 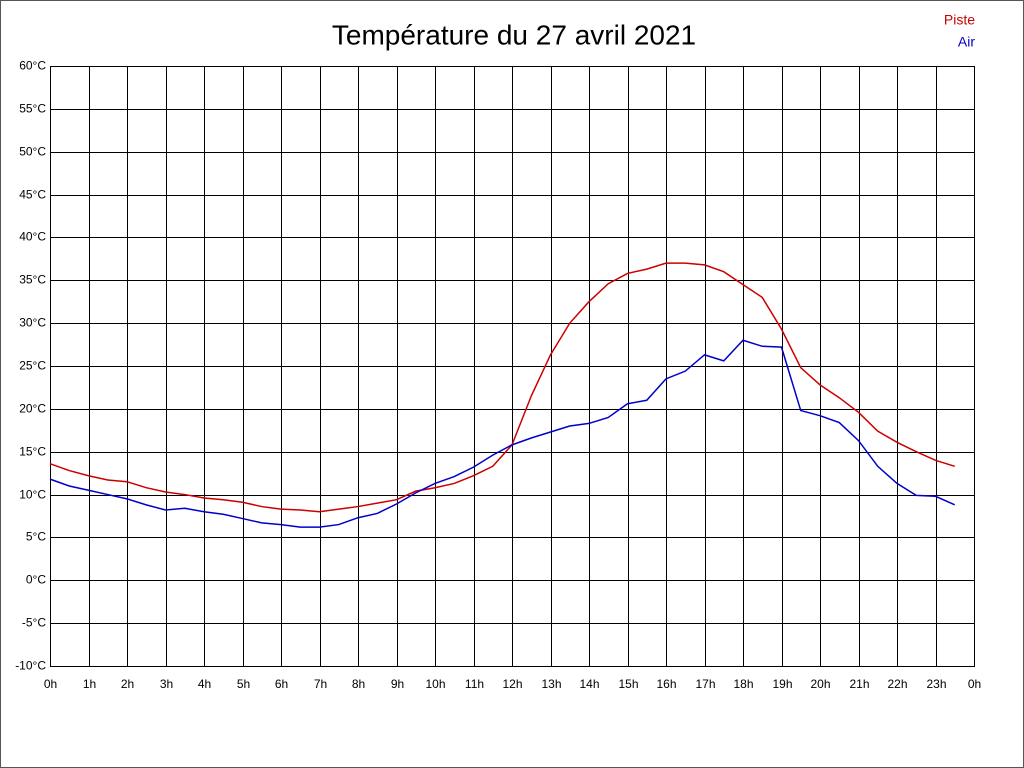 What do you see at coordinates (959, 20) in the screenshot?
I see `legend-label: Piste` at bounding box center [959, 20].